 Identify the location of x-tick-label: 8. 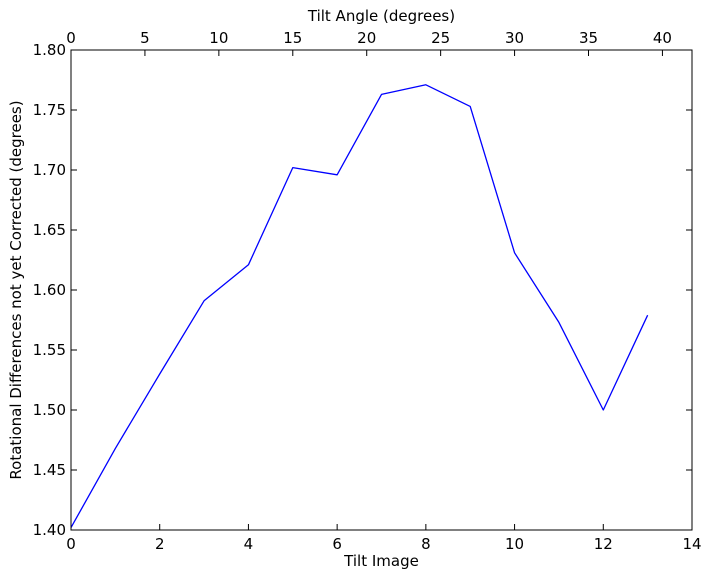
(426, 544).